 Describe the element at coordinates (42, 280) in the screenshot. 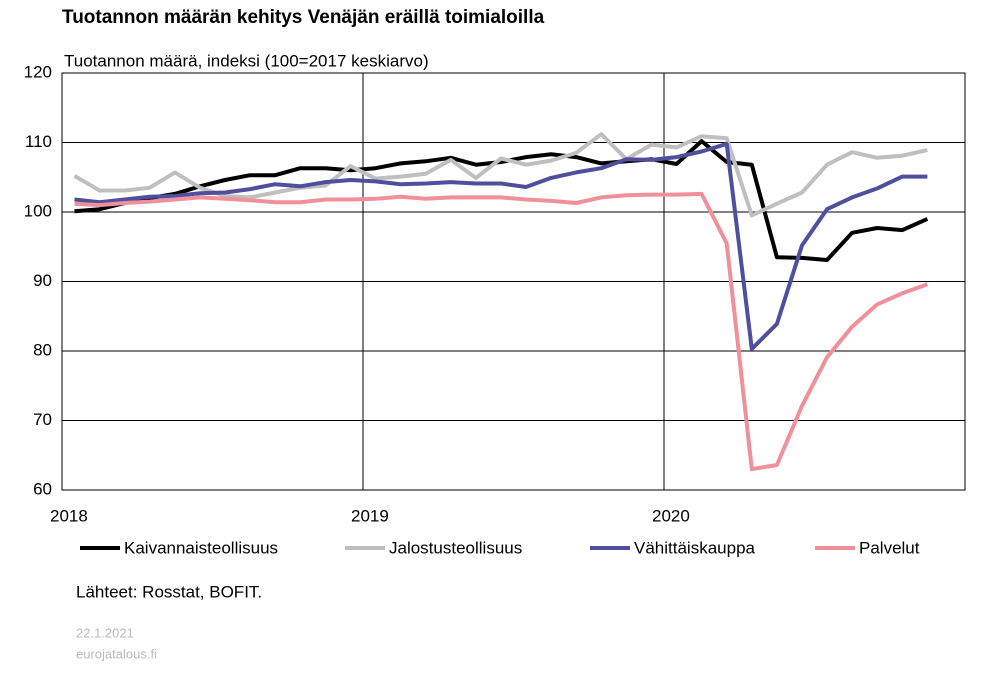

I see `y-tick-label: 90` at that location.